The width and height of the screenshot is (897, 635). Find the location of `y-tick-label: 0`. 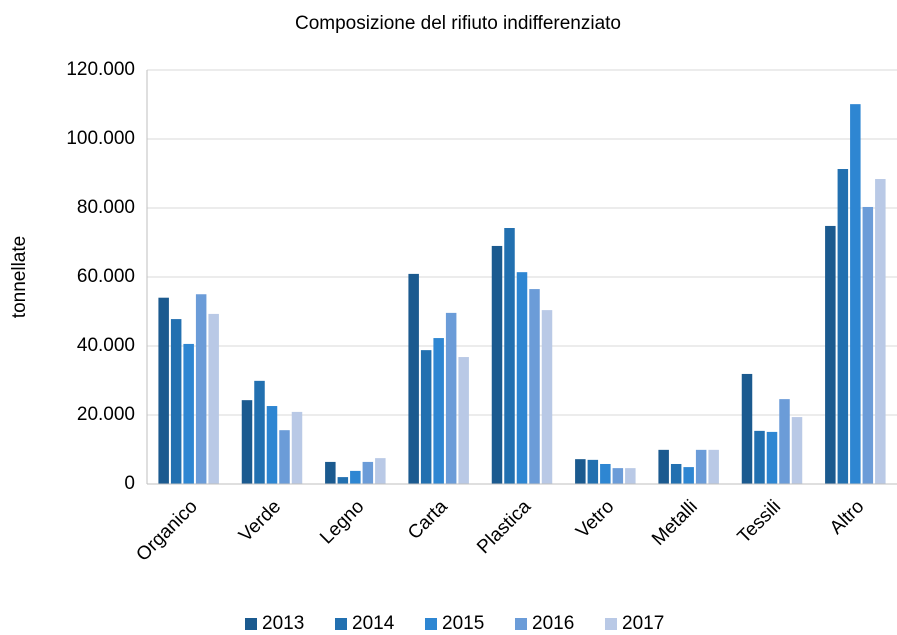

y-tick-label: 0 is located at coordinates (129, 483).